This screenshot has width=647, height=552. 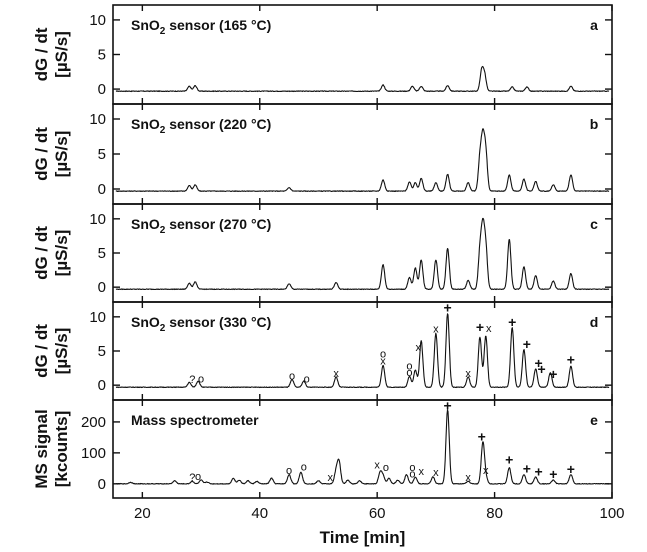 I want to click on x-tick-label: 40, so click(x=259, y=513).